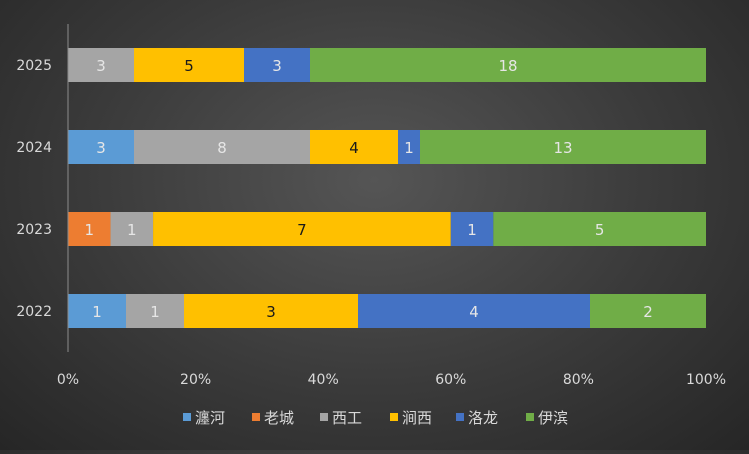 This screenshot has width=749, height=454. What do you see at coordinates (553, 418) in the screenshot?
I see `legend-label: 伊滨` at bounding box center [553, 418].